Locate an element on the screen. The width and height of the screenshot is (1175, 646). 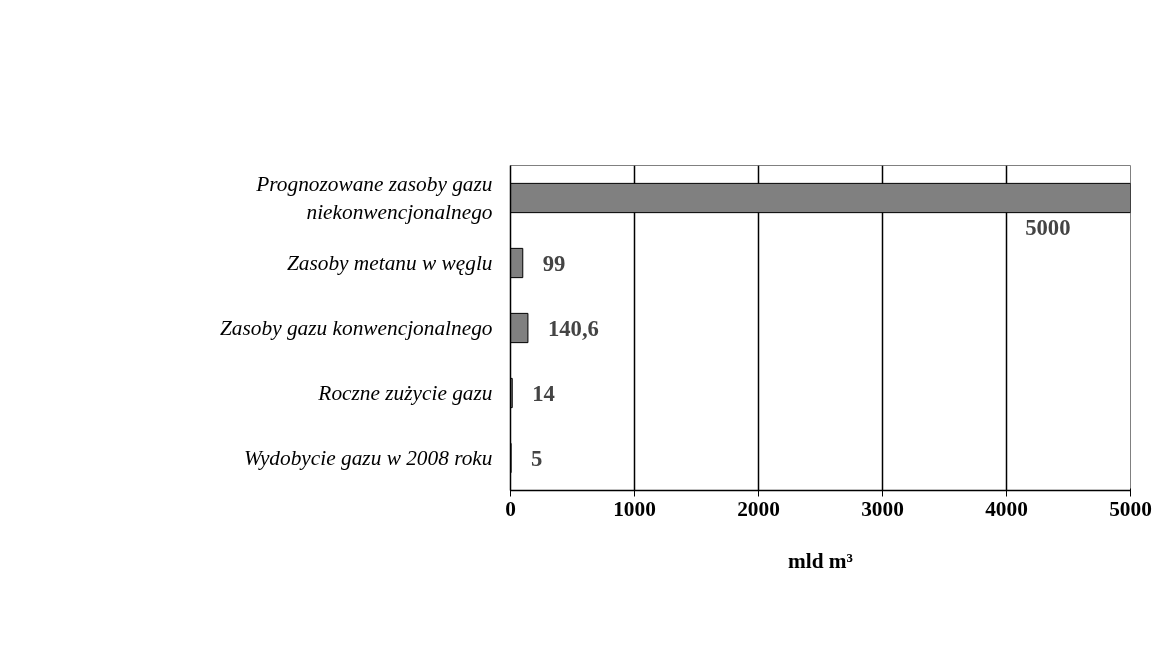
x-tick-label: 0 is located at coordinates (510, 508).